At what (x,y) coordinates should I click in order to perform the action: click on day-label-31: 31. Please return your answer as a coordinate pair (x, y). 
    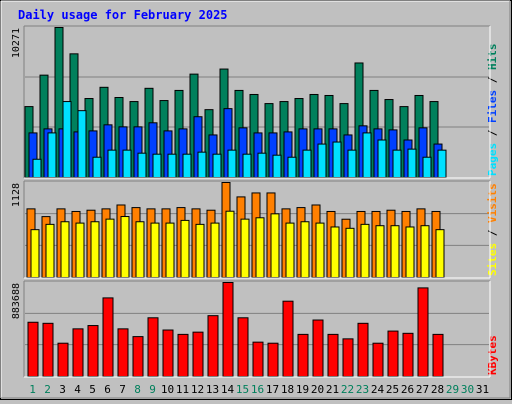
    Looking at the image, I should click on (482, 389).